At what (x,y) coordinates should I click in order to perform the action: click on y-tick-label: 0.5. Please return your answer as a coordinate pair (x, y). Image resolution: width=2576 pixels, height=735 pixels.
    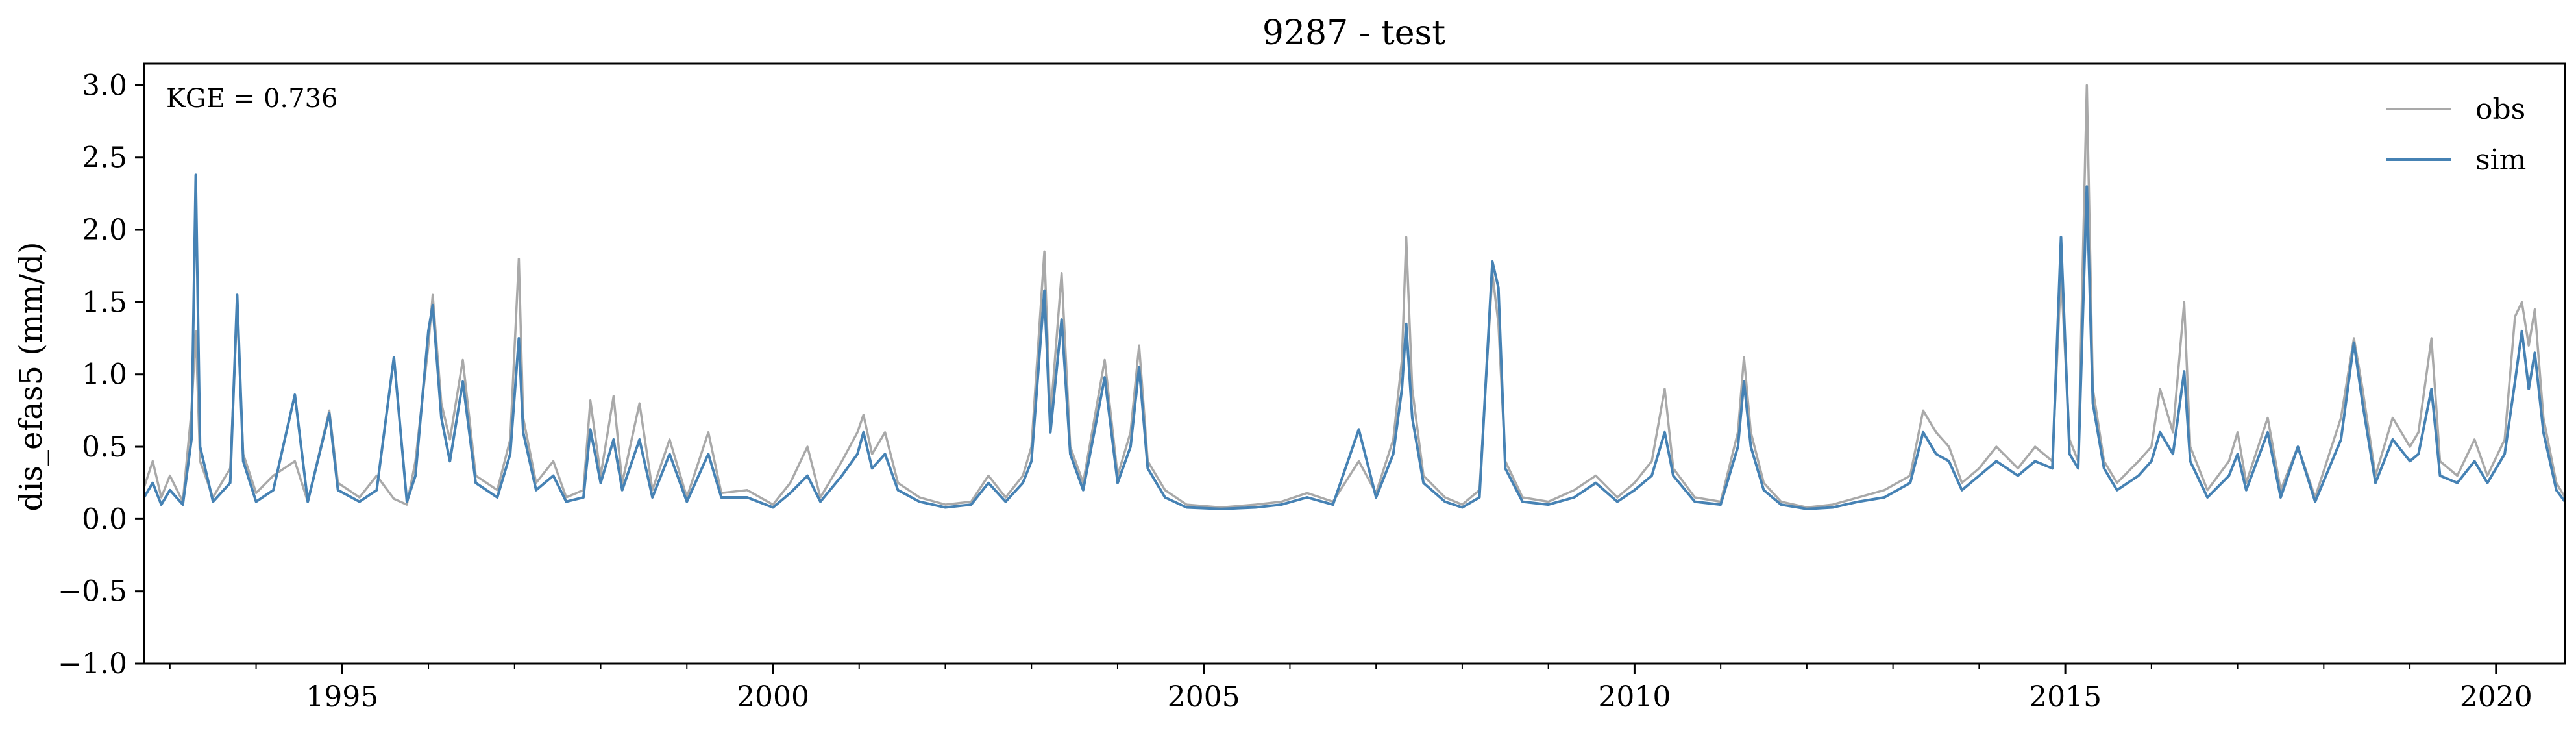
    Looking at the image, I should click on (104, 447).